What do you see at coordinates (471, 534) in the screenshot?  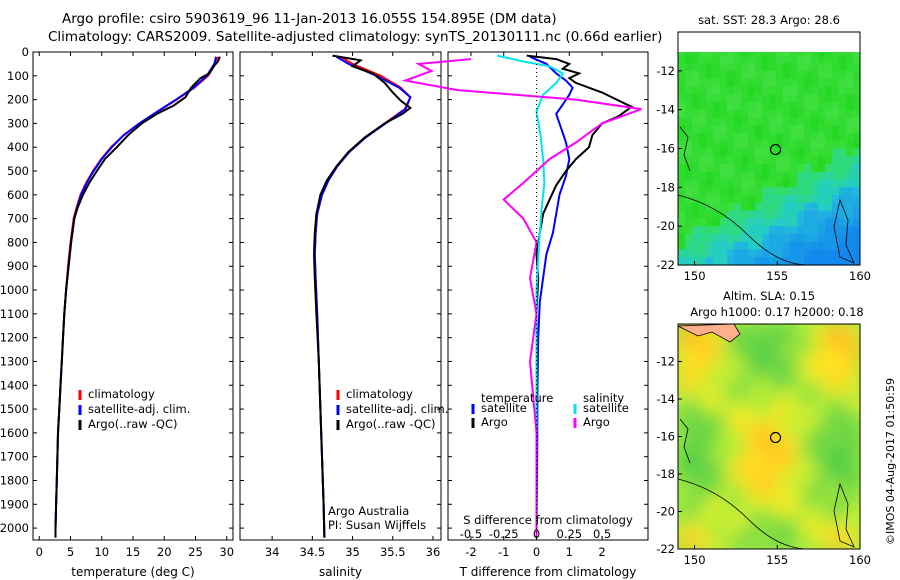 I see `diff-s-tick-label: -0.5` at bounding box center [471, 534].